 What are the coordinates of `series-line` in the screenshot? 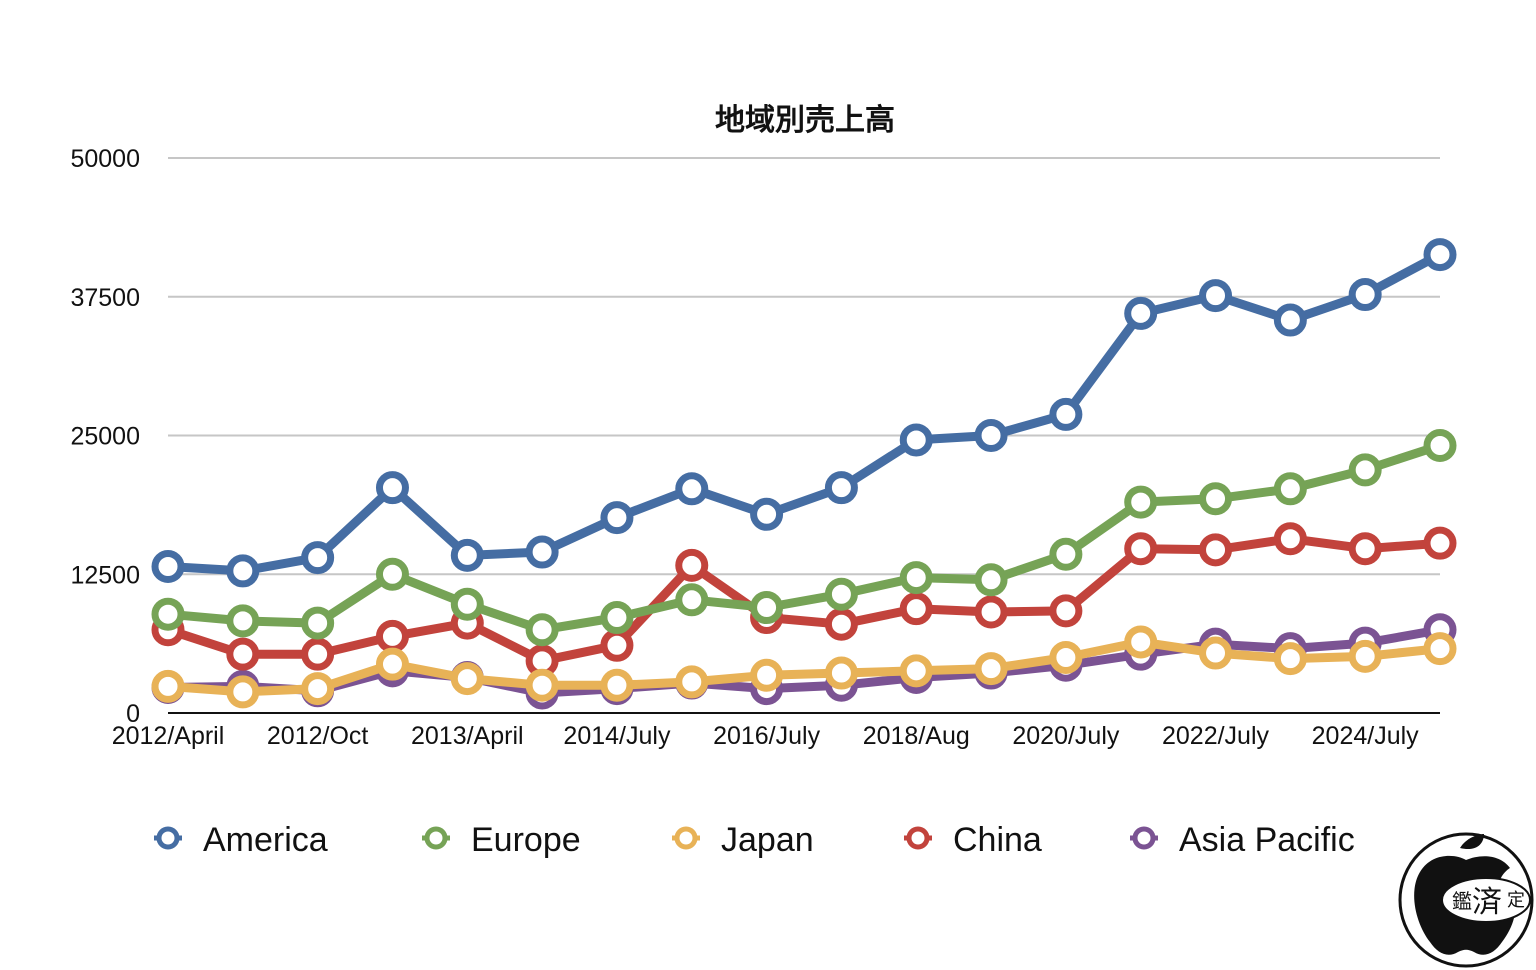 It's located at (804, 661).